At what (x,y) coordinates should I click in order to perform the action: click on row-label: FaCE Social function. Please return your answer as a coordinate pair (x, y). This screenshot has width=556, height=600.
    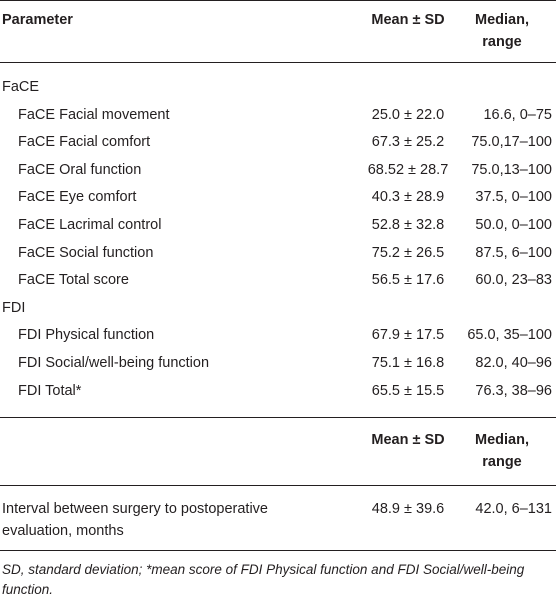
    Looking at the image, I should click on (86, 252).